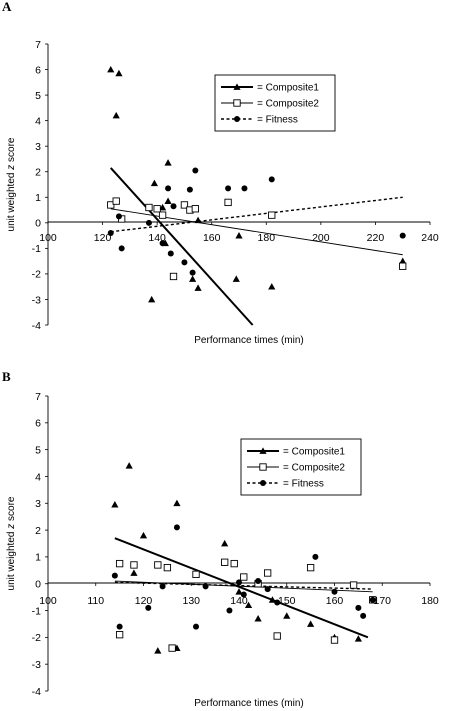 This screenshot has height=711, width=474. Describe the element at coordinates (382, 601) in the screenshot. I see `x-tick-label: 170` at that location.